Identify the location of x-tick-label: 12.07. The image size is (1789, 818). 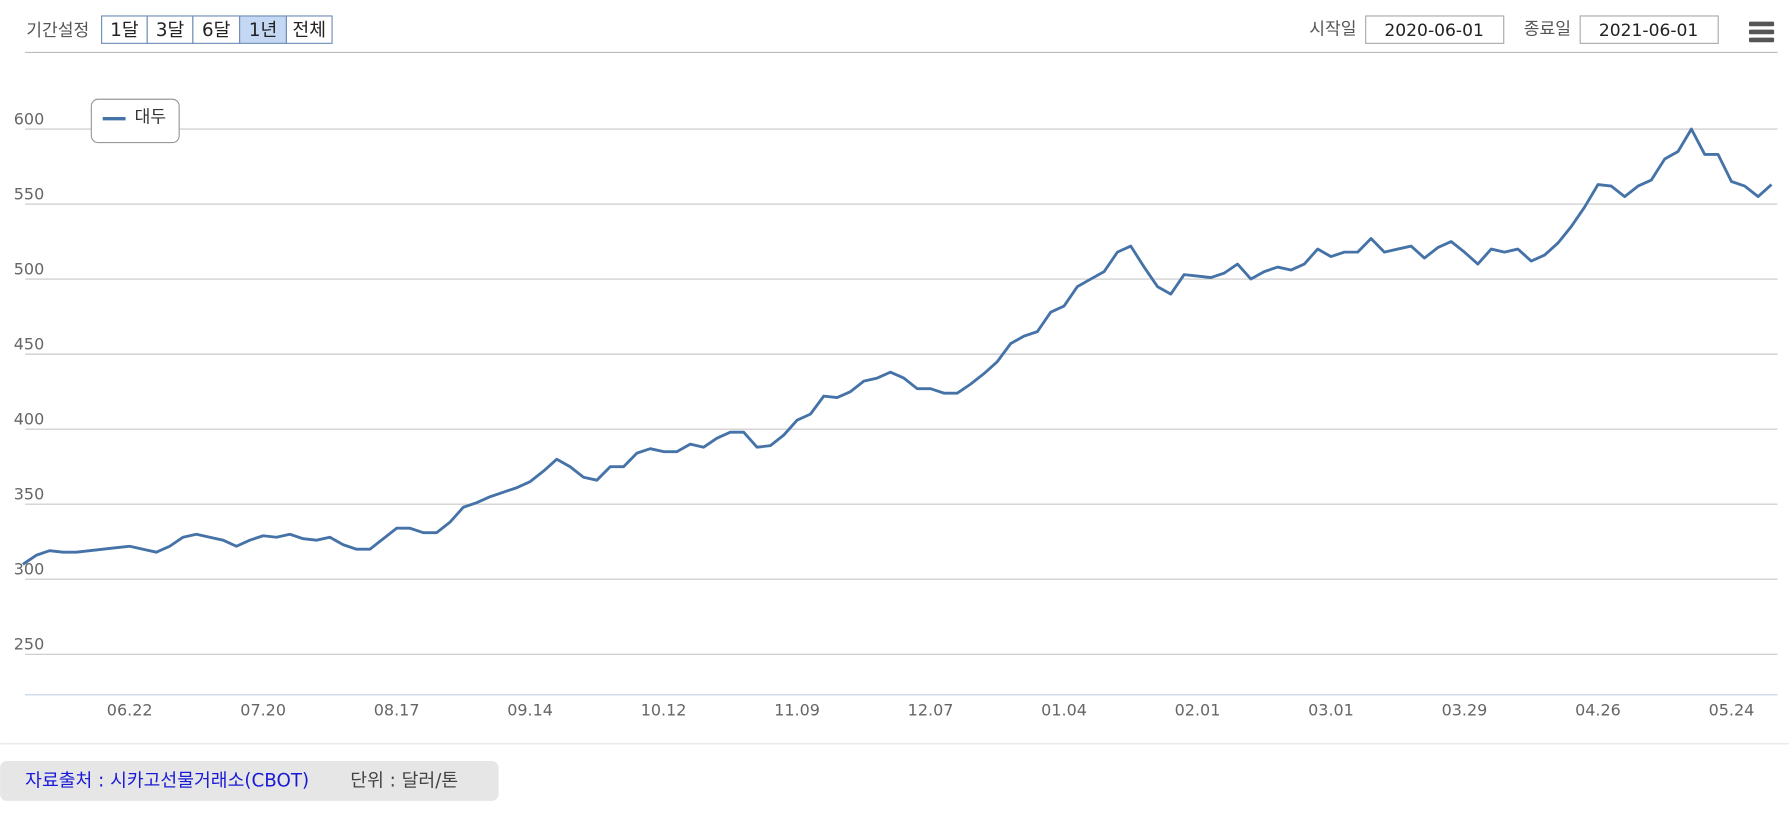
(931, 709).